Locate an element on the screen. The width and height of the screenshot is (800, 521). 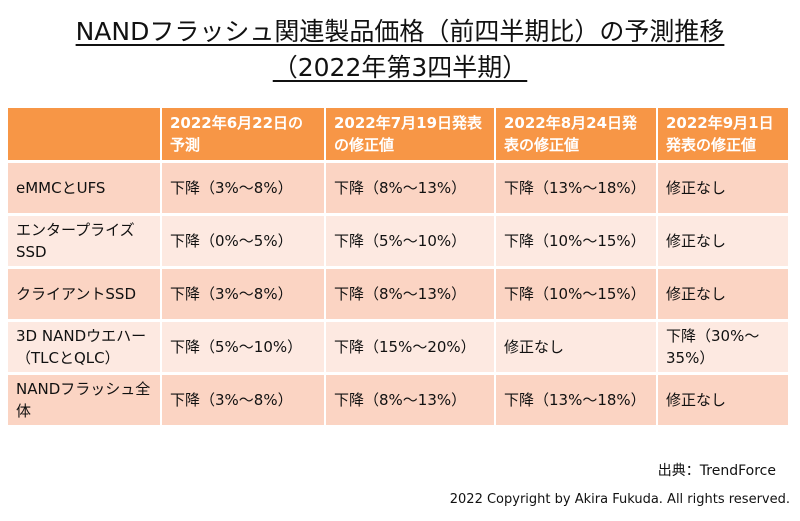
row-label-cell: eMMCとUFS is located at coordinates (84, 188).